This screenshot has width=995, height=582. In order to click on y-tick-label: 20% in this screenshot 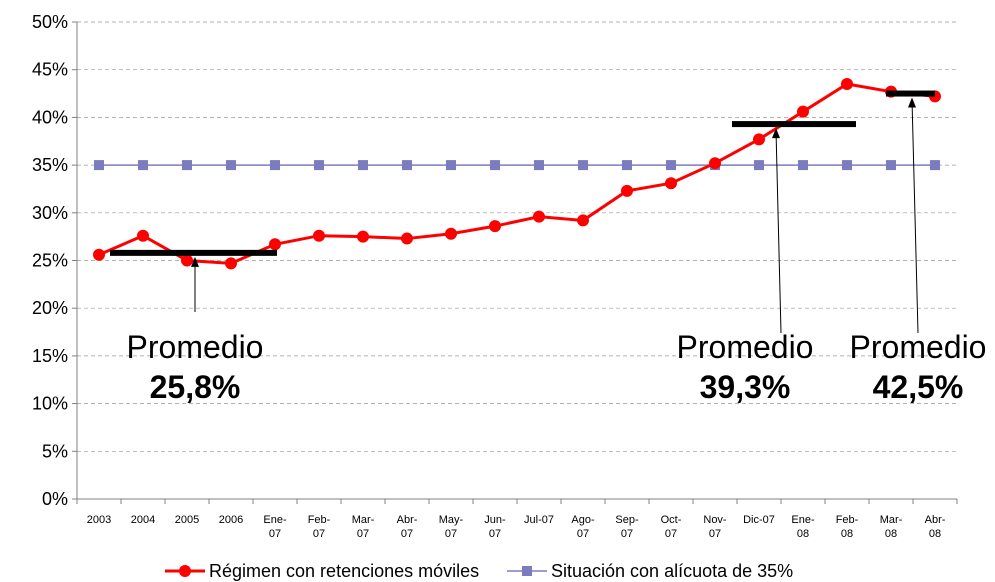, I will do `click(50, 308)`.